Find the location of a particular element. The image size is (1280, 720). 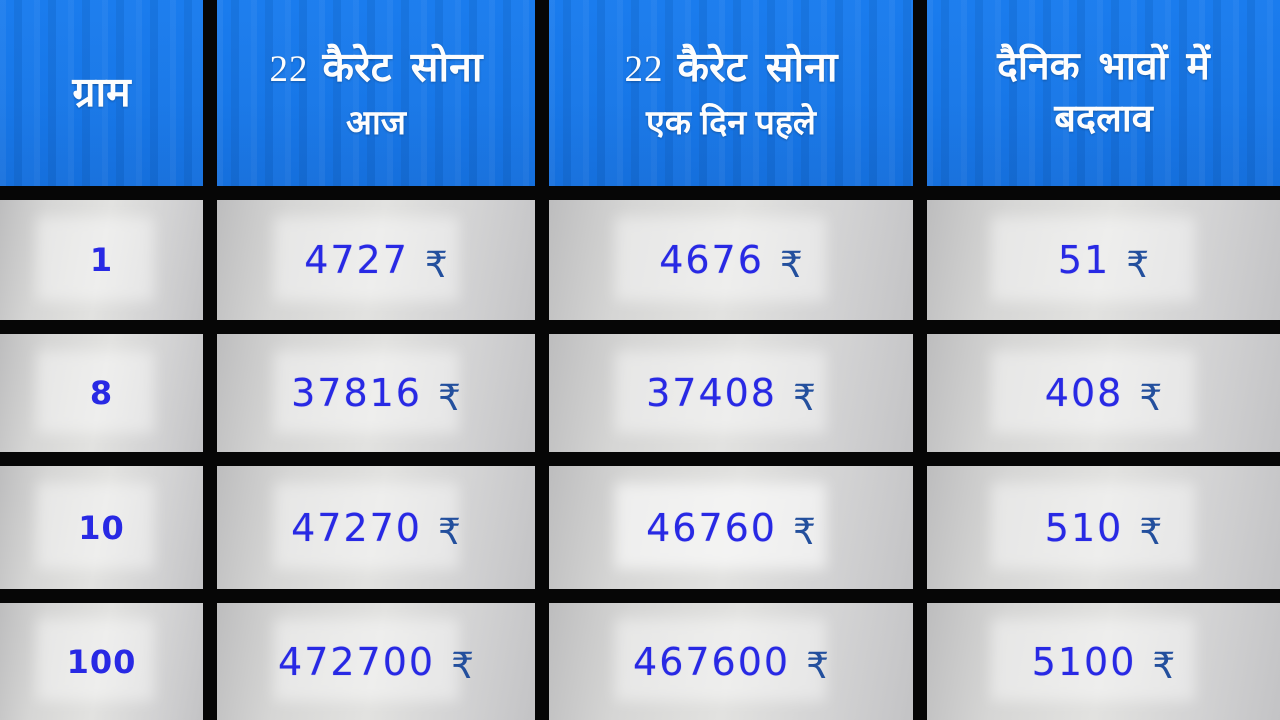

price-number: 408 is located at coordinates (1084, 393).